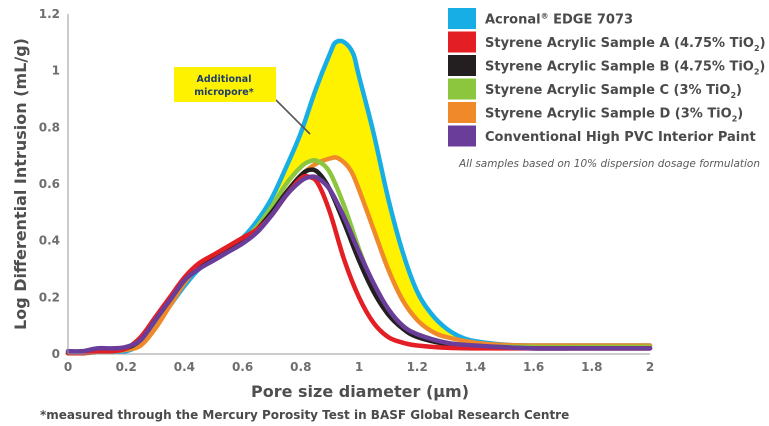  I want to click on x-tick-label: 1.6, so click(533, 367).